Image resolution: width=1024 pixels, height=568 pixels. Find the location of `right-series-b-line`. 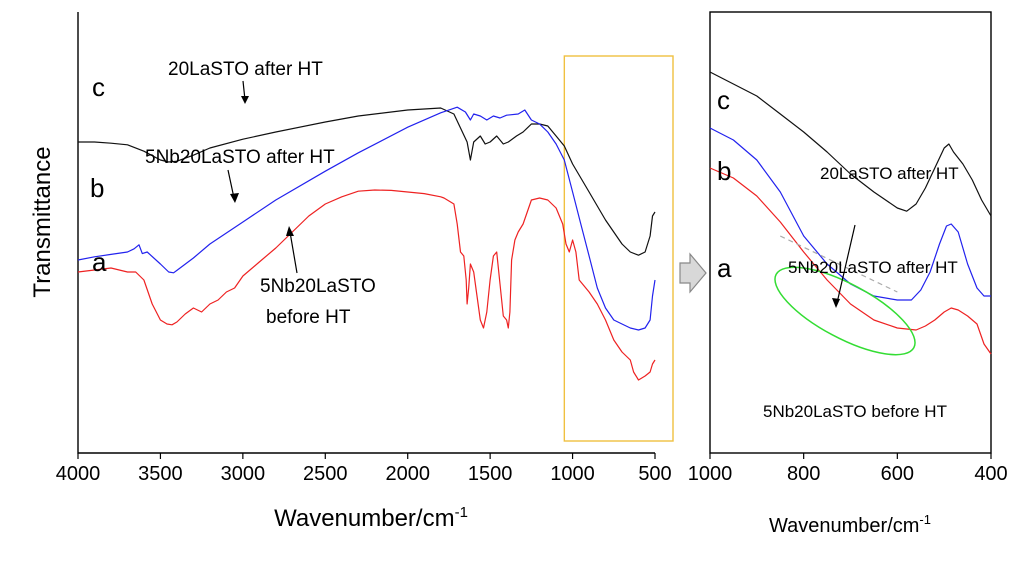

right-series-b-line is located at coordinates (850, 214).